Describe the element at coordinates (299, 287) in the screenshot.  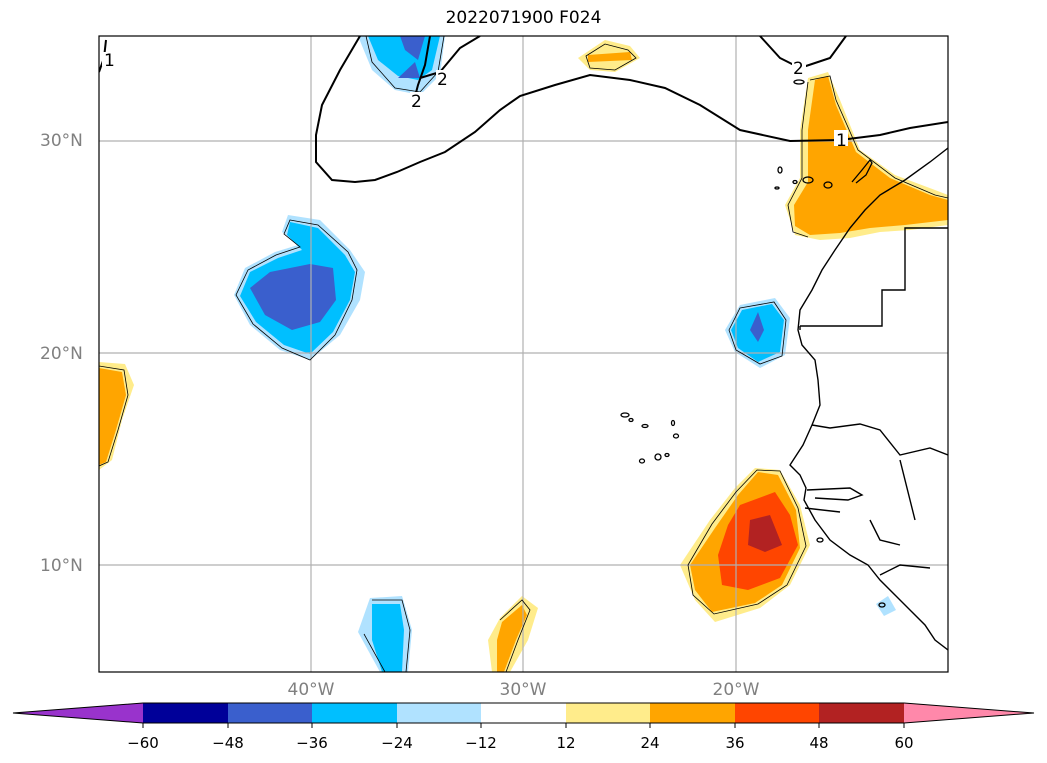
I see `negative-anomaly-west` at that location.